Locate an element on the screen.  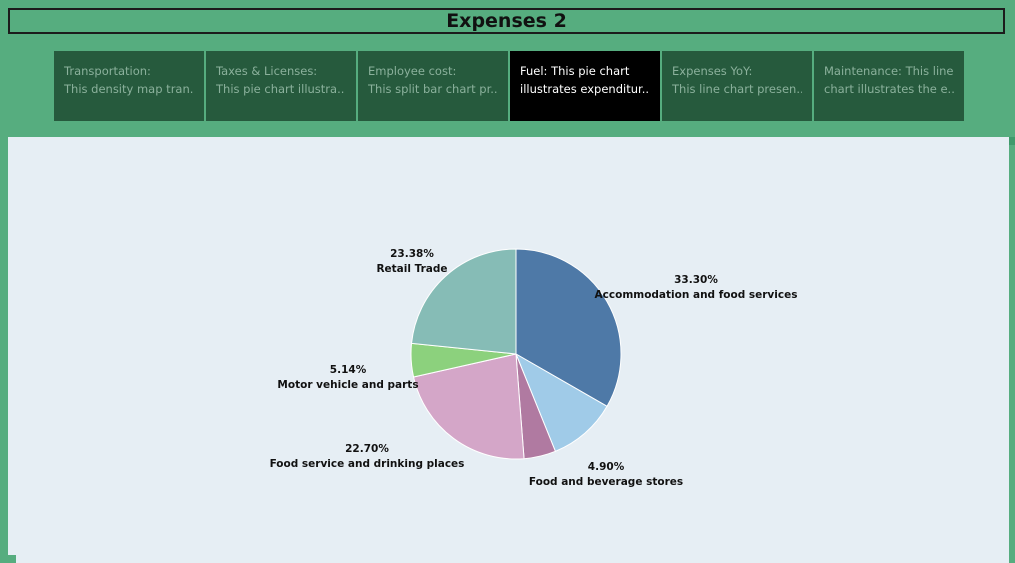
tab-title: Maintenance: This line is located at coordinates (889, 71).